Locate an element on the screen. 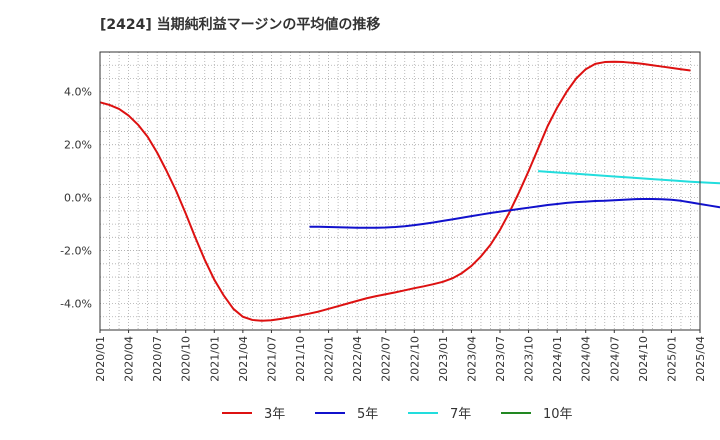  x-tick-label: 2020/01 is located at coordinates (100, 359).